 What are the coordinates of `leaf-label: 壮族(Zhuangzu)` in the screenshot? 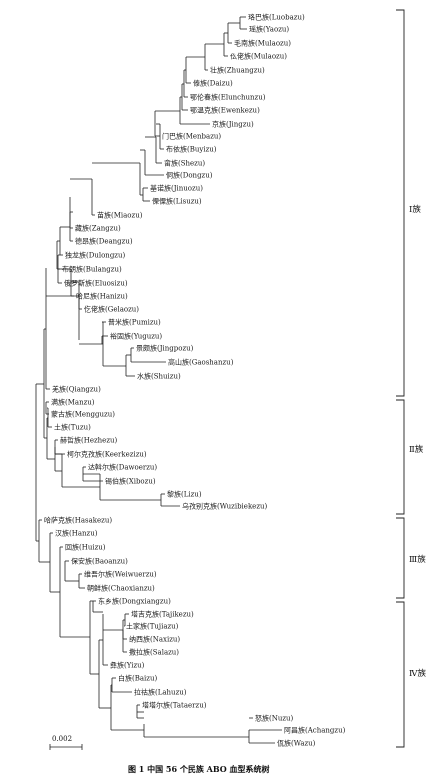 It's located at (237, 70).